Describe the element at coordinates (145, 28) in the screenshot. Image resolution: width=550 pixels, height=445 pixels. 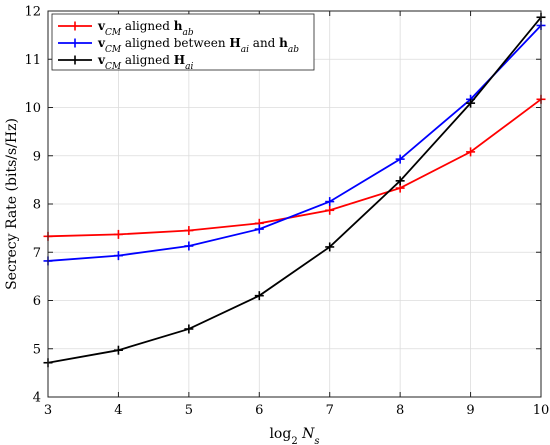
I see `legend-text-1: vCM aligned hab` at that location.